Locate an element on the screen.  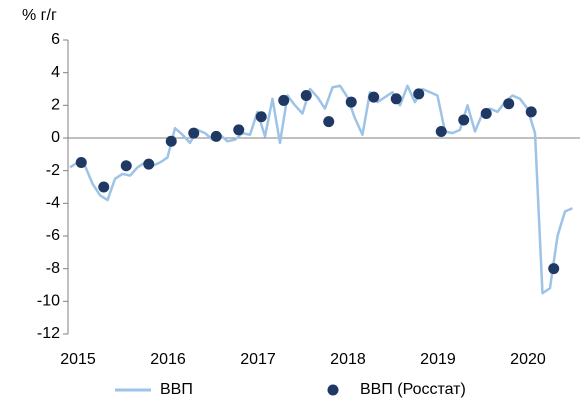
x-tick-label: 2019 is located at coordinates (438, 359).